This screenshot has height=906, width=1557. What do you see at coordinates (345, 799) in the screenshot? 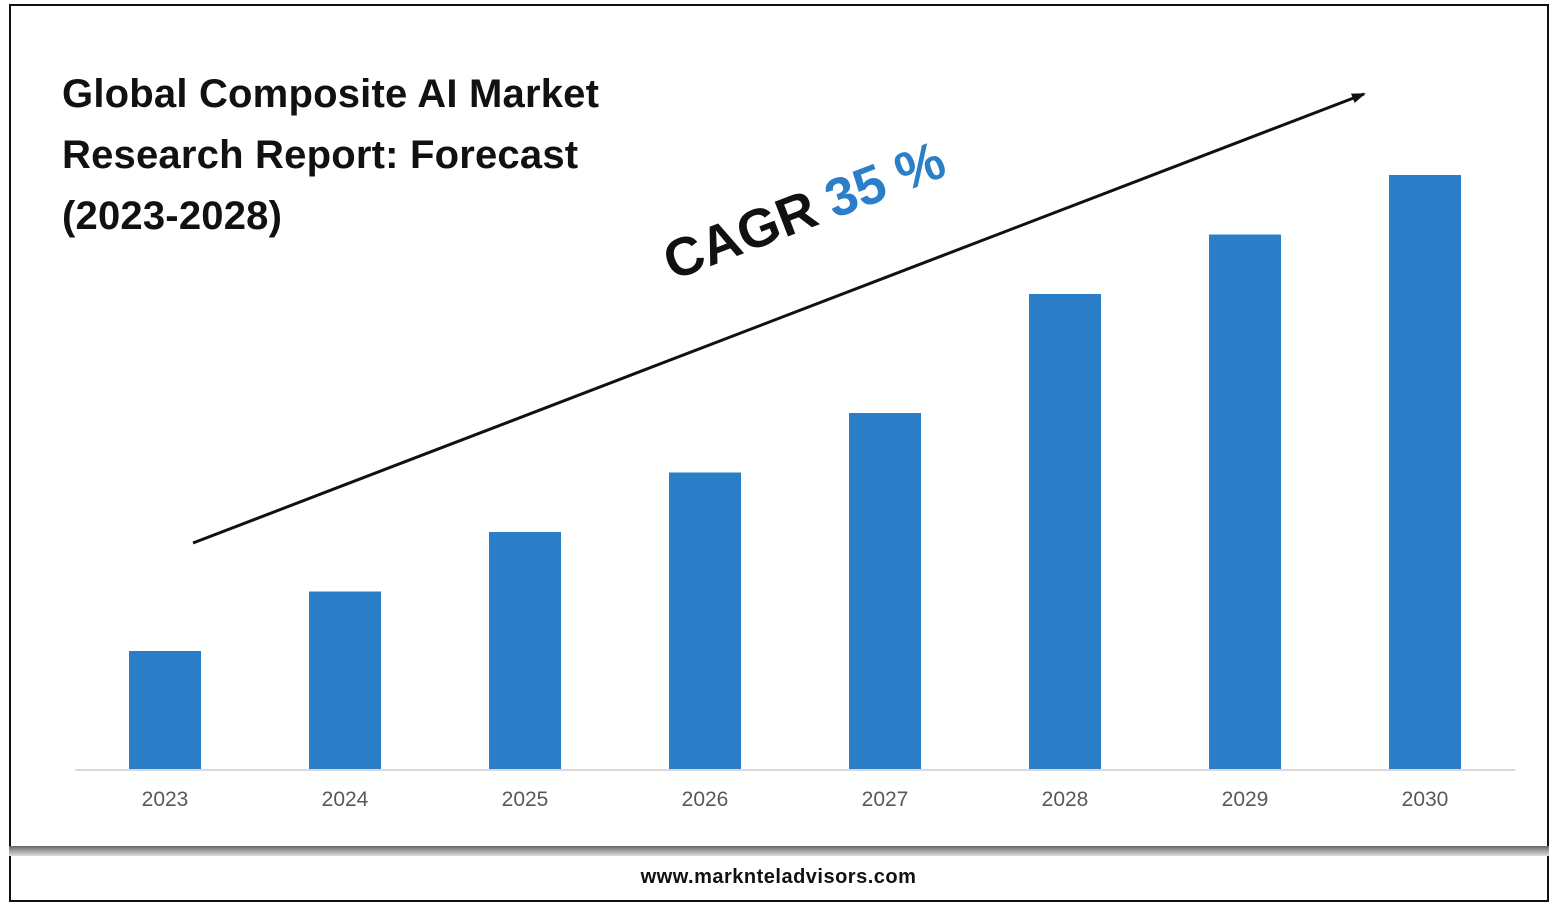
I see `x-tick-label-2024: 2024` at bounding box center [345, 799].